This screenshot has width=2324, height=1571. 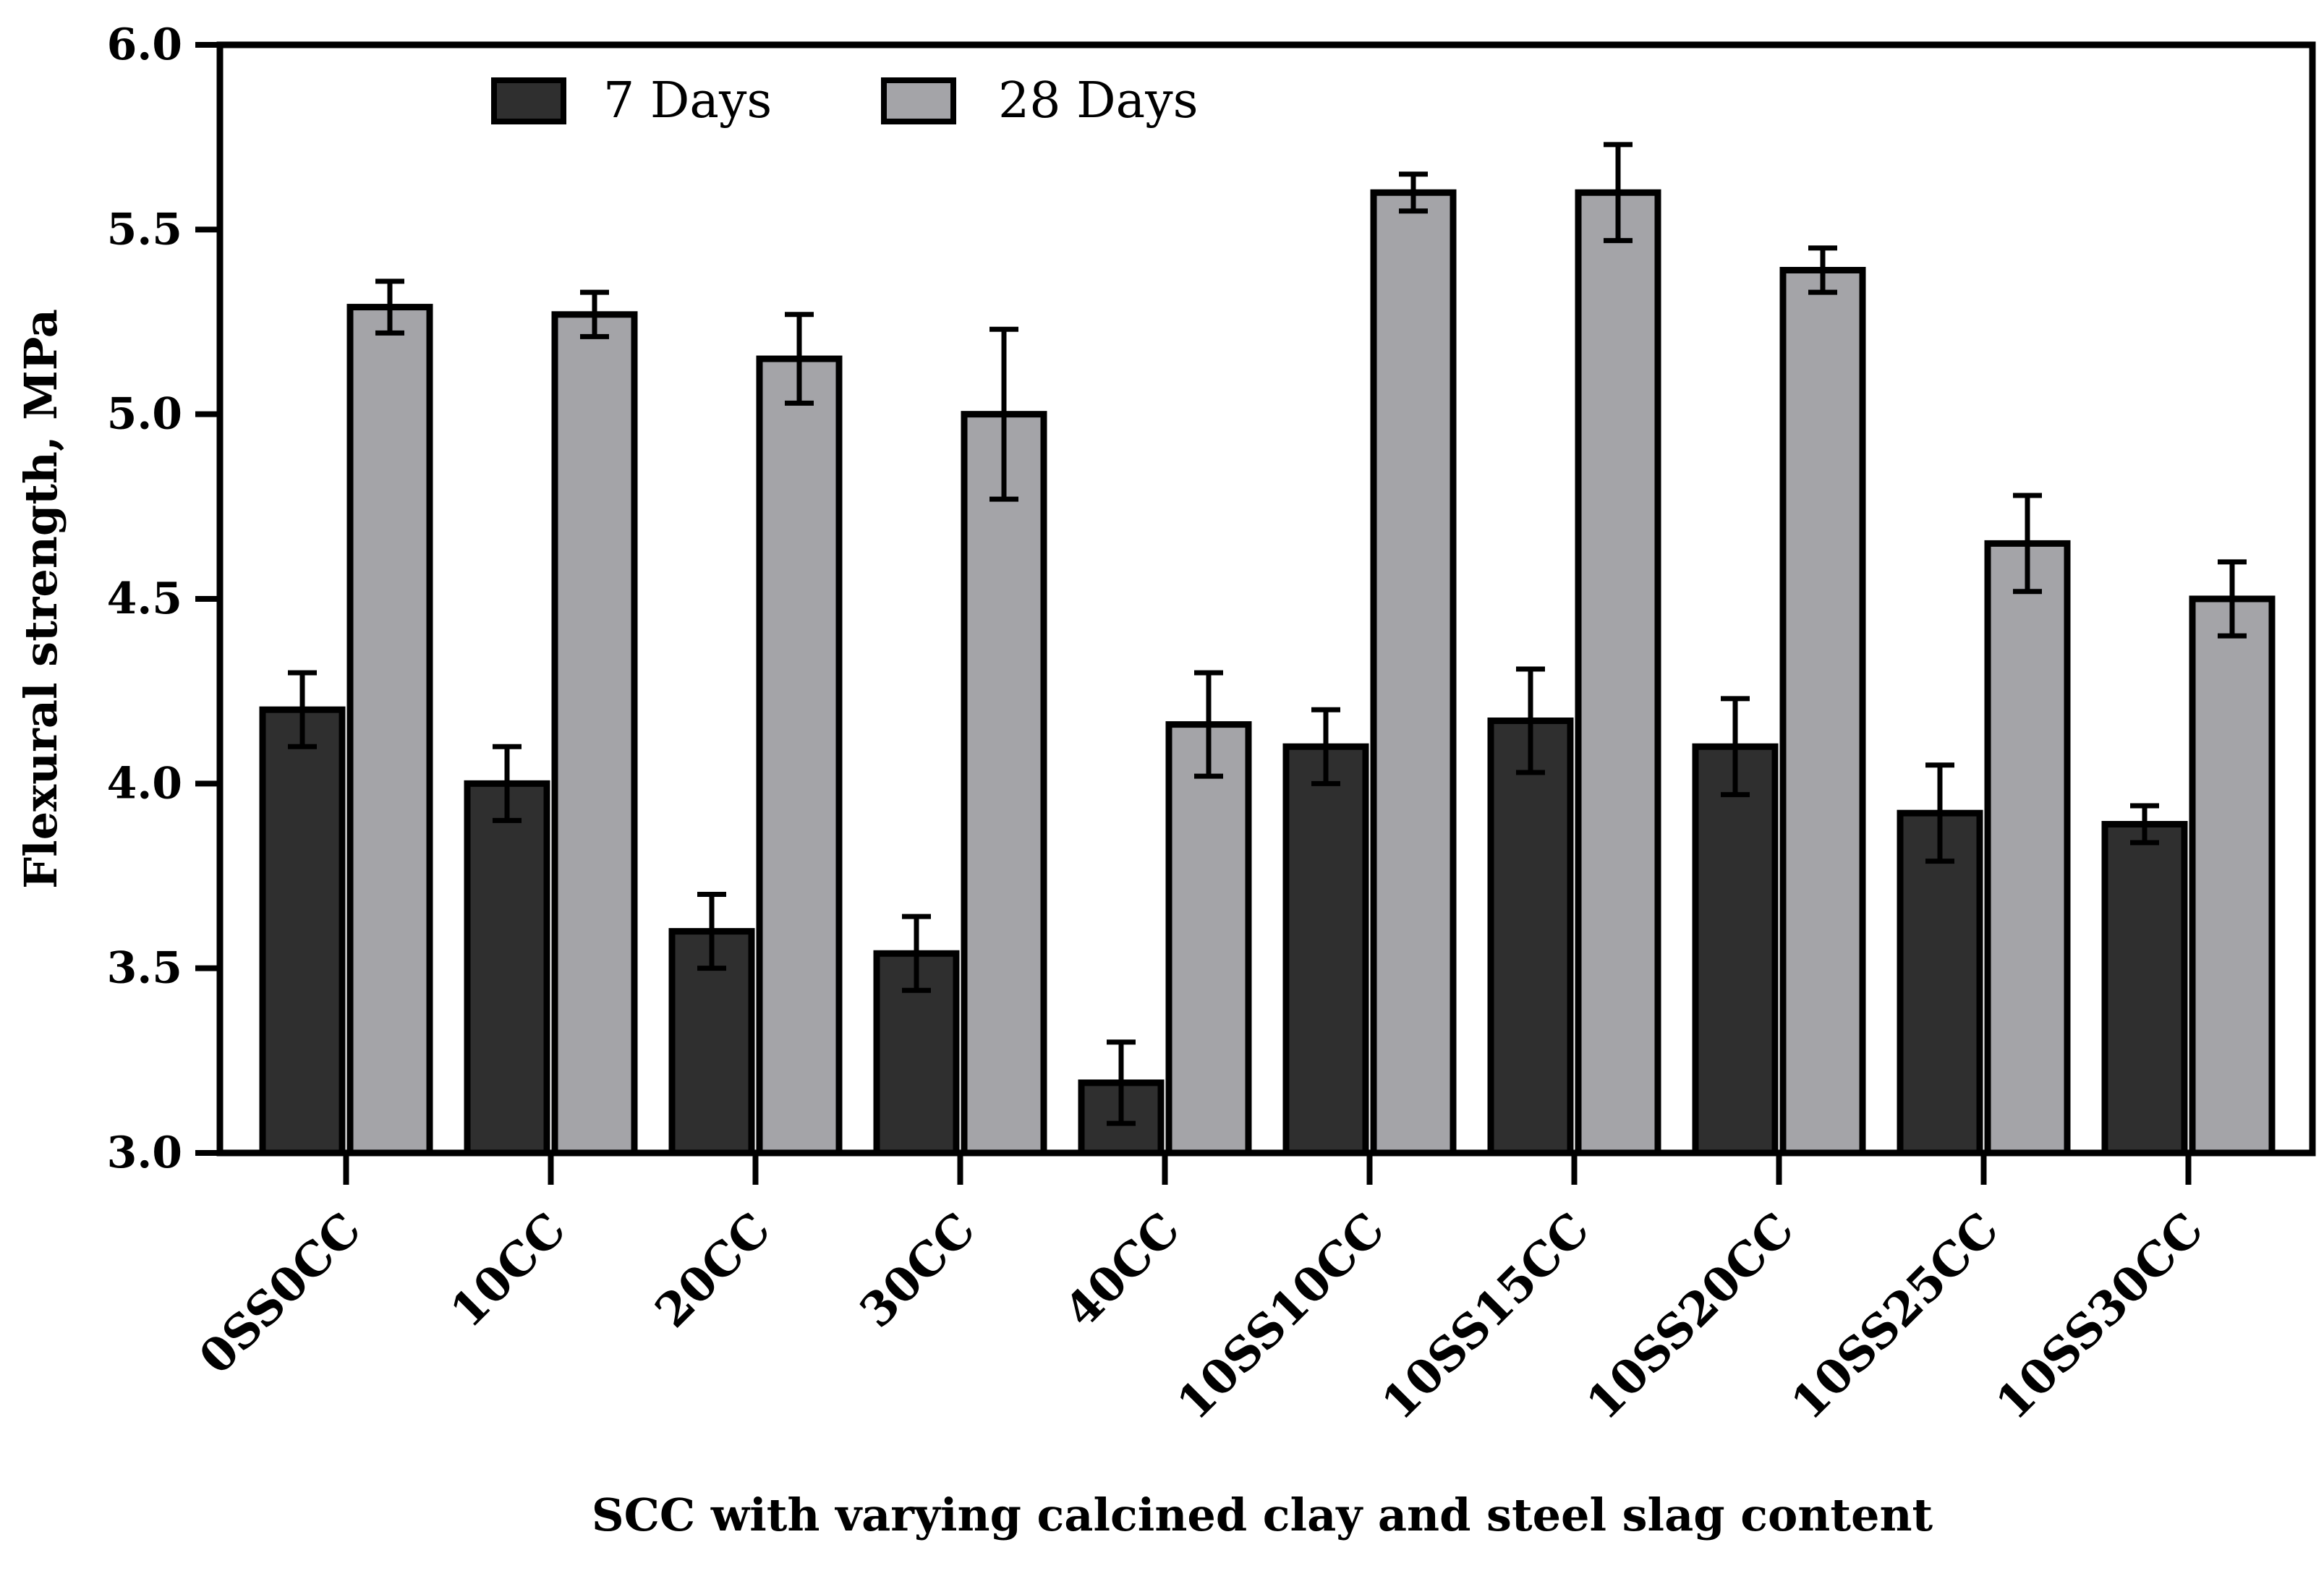 I want to click on error-bar-7-days-40CC, so click(x=1121, y=1082).